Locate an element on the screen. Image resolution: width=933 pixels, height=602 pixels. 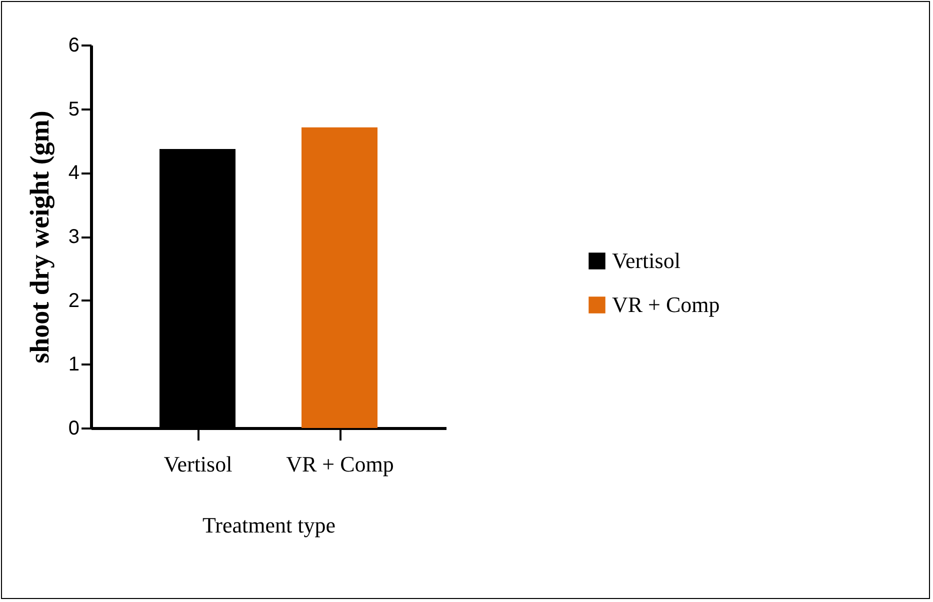
y-tick-label: 1 is located at coordinates (74, 365).